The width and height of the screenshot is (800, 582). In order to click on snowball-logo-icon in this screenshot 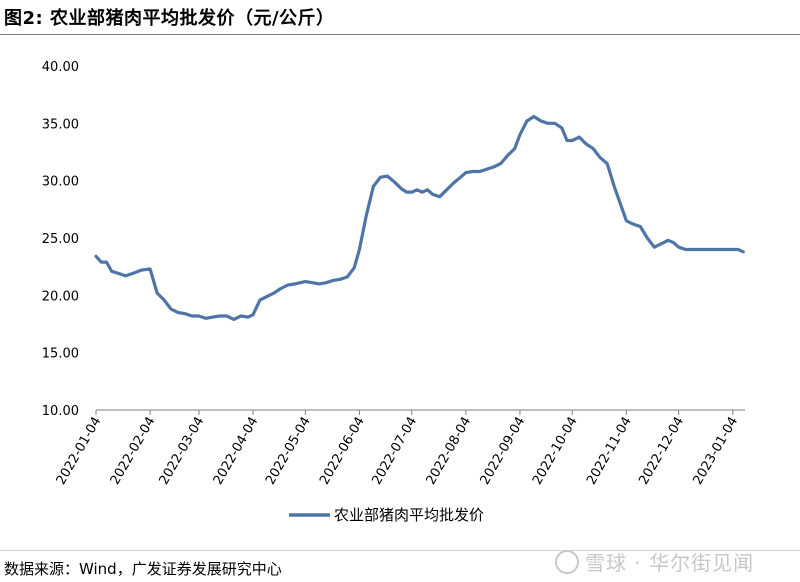, I will do `click(567, 562)`.